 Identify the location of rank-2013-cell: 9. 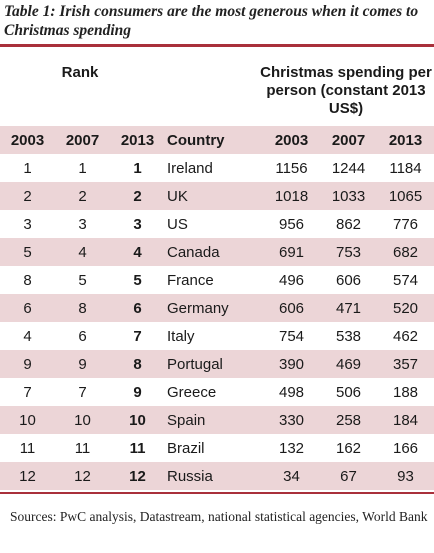
(137, 392).